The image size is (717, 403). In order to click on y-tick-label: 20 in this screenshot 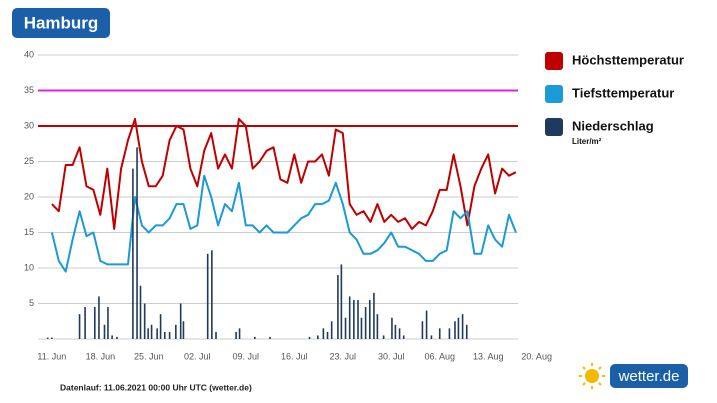, I will do `click(29, 196)`.